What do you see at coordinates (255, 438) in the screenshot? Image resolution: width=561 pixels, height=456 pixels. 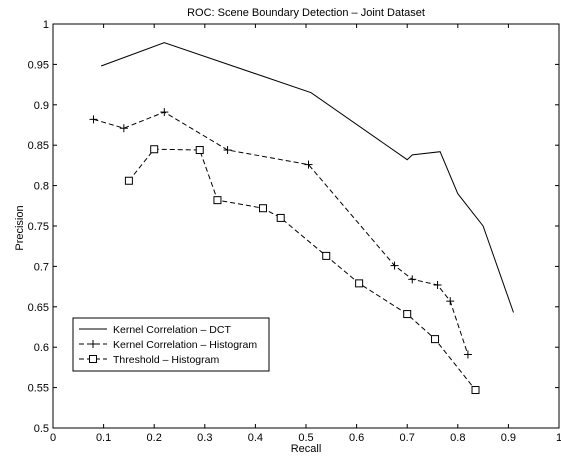 I see `x-tick-label: 0.4` at bounding box center [255, 438].